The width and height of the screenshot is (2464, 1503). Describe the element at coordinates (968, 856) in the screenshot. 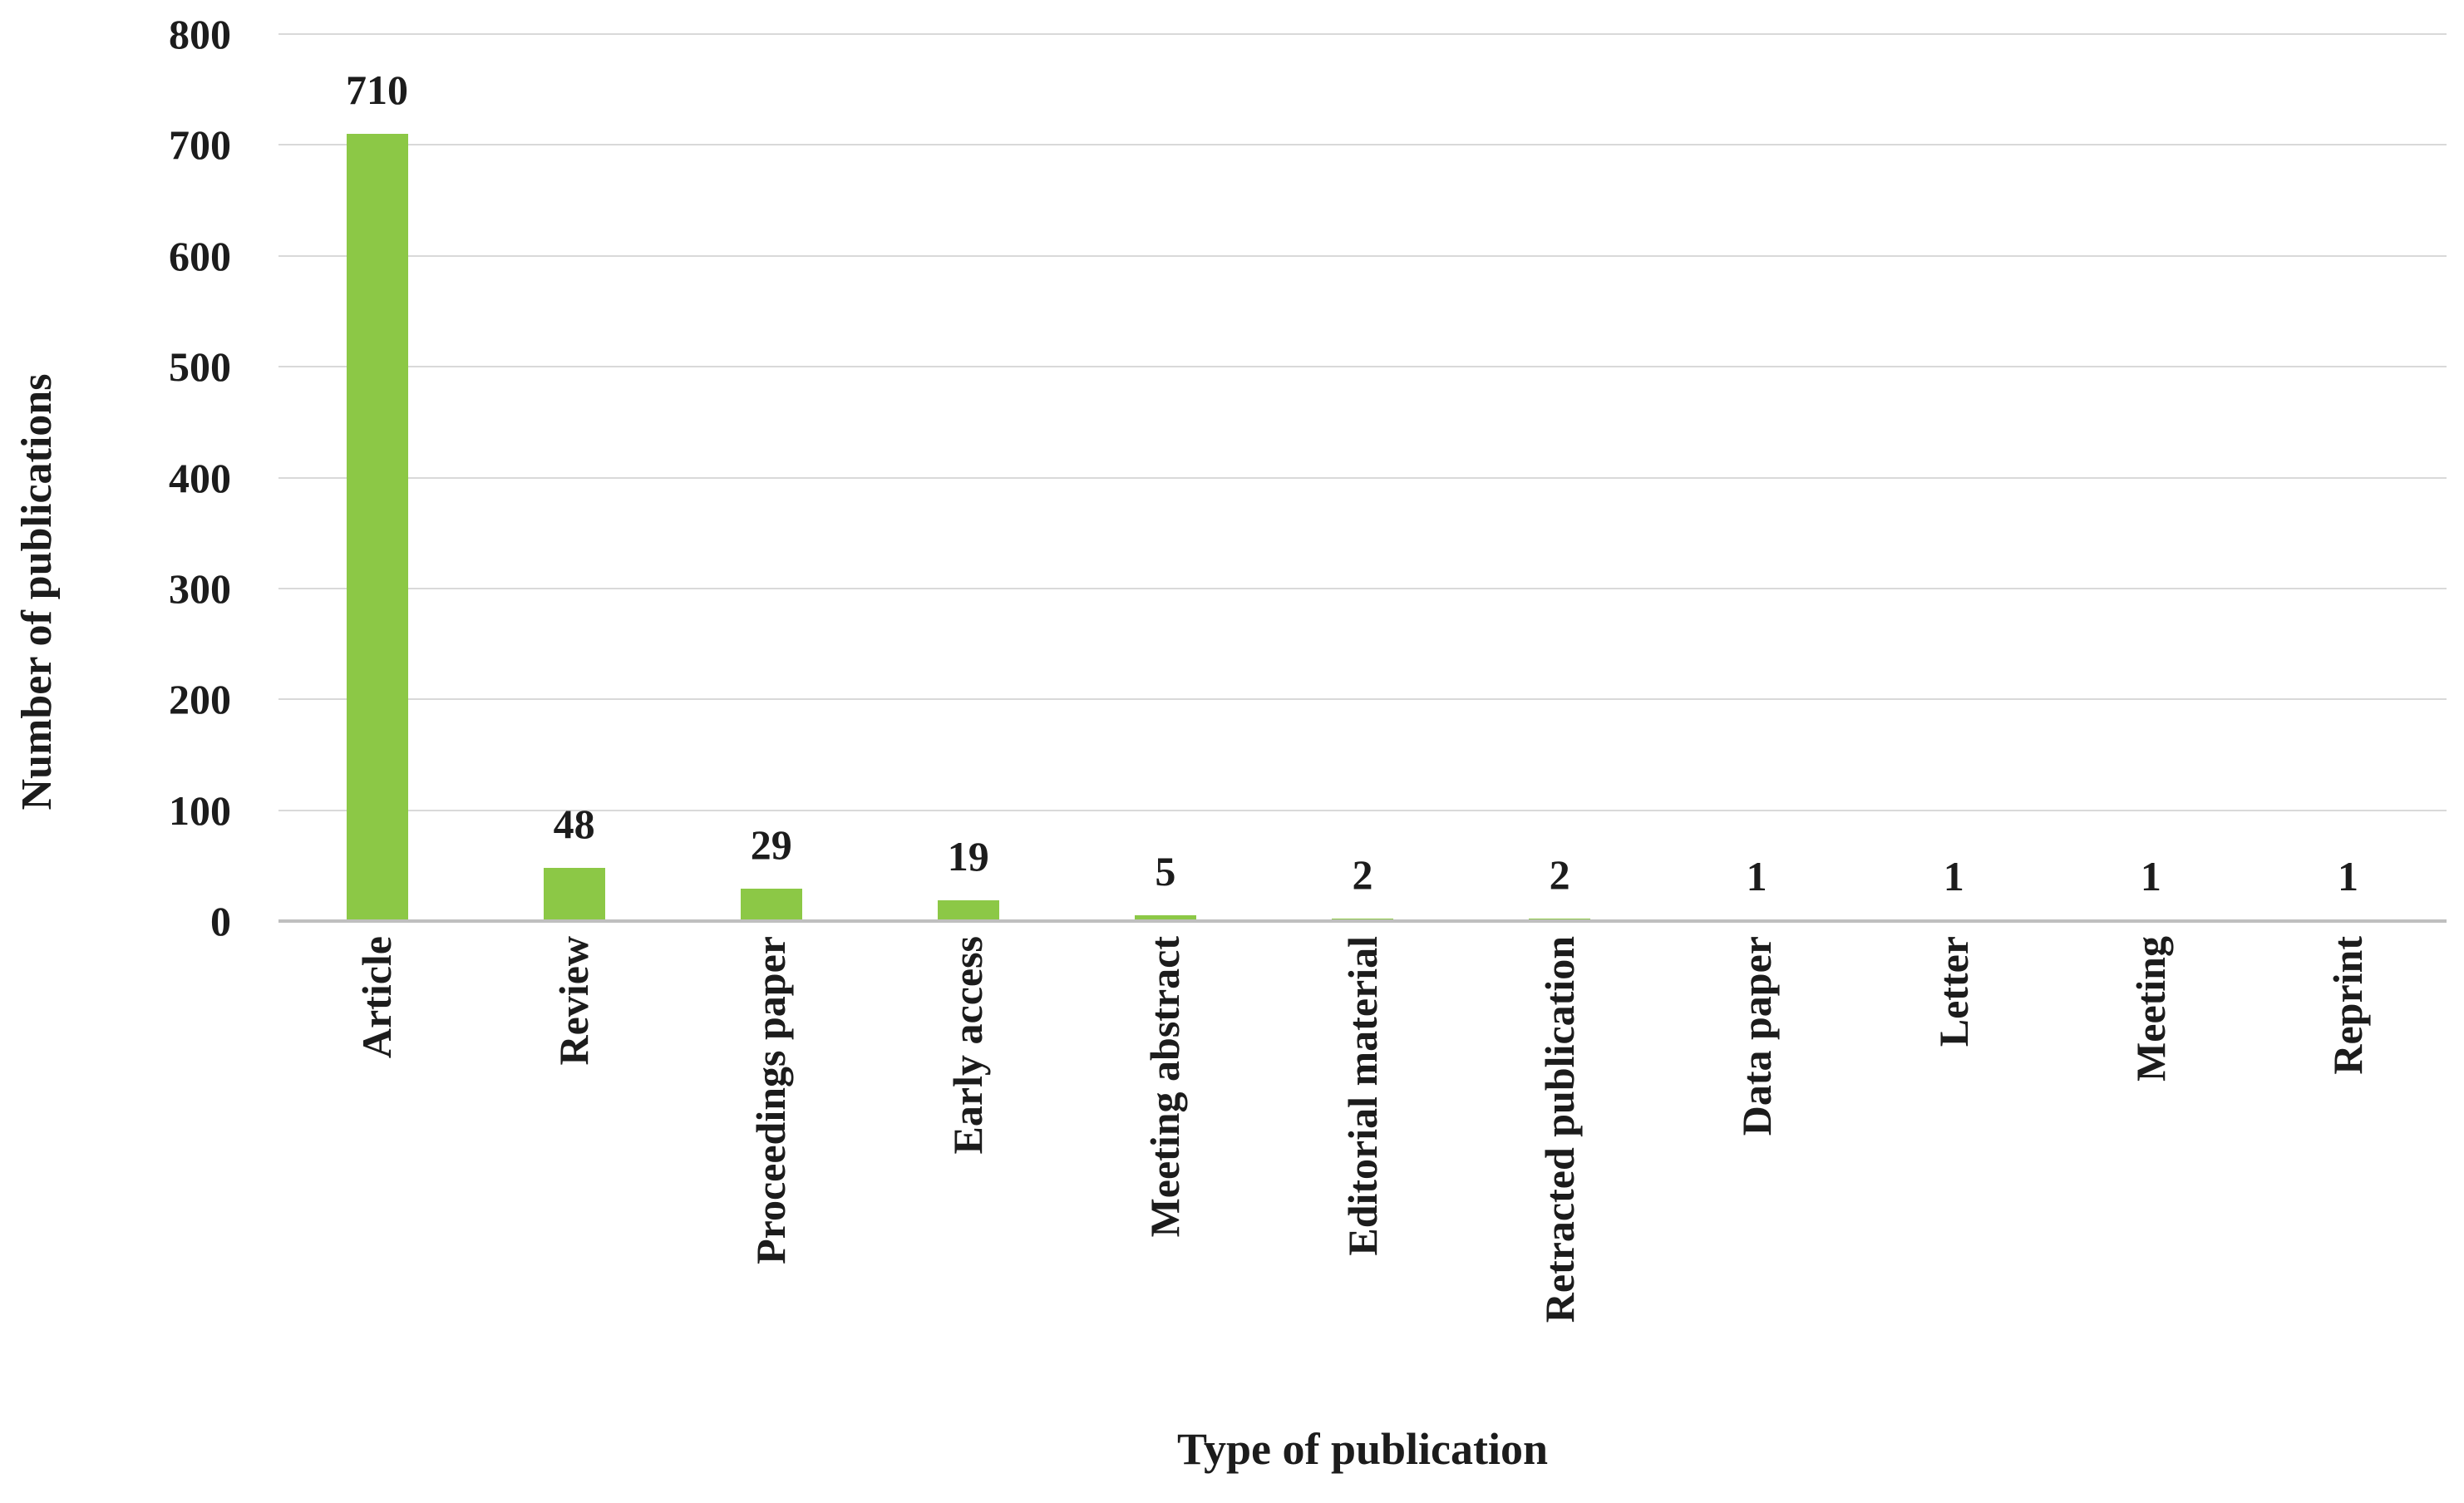

I see `bar-value-label-early-access: 19` at that location.